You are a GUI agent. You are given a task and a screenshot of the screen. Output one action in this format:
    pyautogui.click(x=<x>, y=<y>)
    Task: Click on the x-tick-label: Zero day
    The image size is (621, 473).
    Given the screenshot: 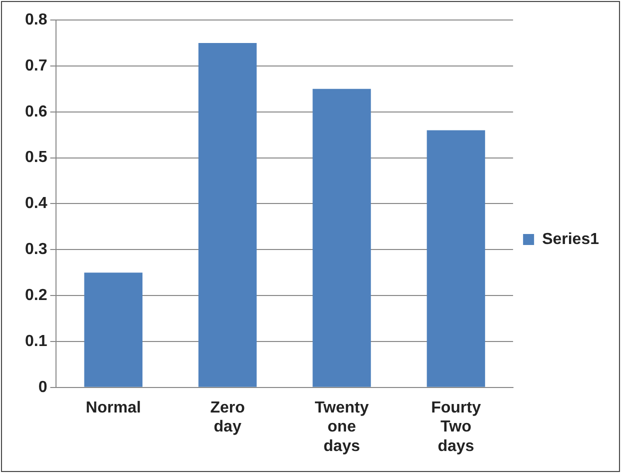 What is the action you would take?
    pyautogui.click(x=228, y=417)
    